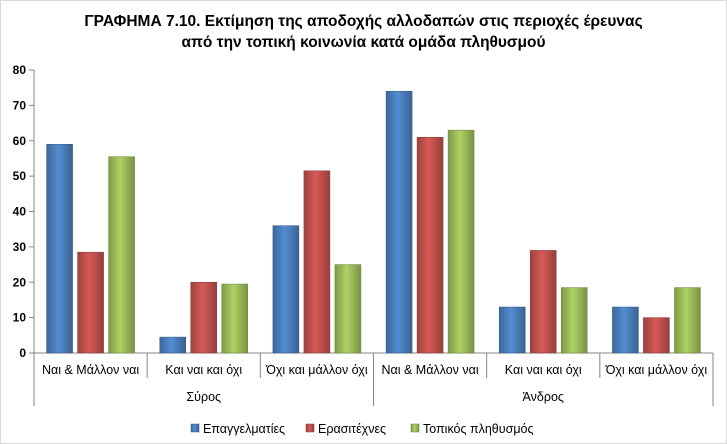 The image size is (727, 444). Describe the element at coordinates (20, 141) in the screenshot. I see `y-tick-label: 60` at that location.